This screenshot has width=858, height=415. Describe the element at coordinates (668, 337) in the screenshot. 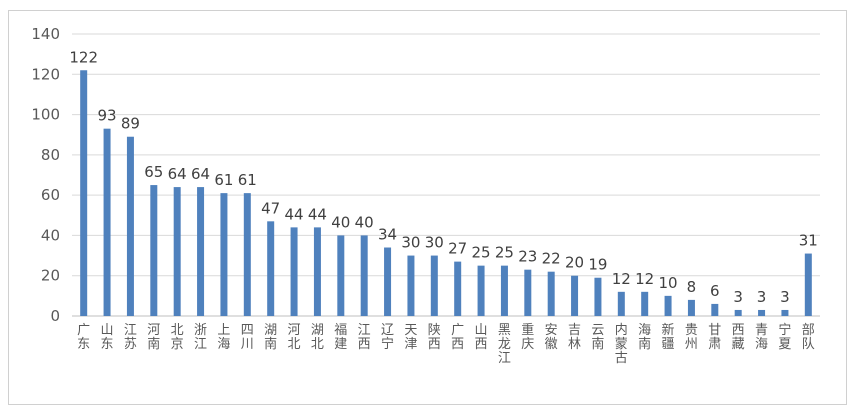

I see `category-label: 新疆` at that location.